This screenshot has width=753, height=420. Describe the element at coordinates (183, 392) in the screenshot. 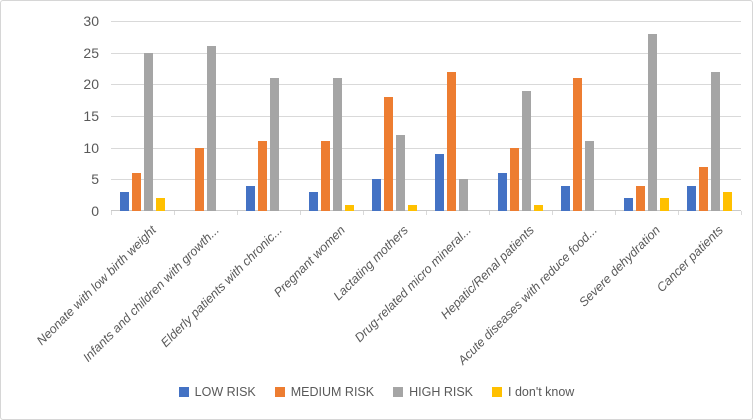

I see `legend-swatch-low-risk` at that location.